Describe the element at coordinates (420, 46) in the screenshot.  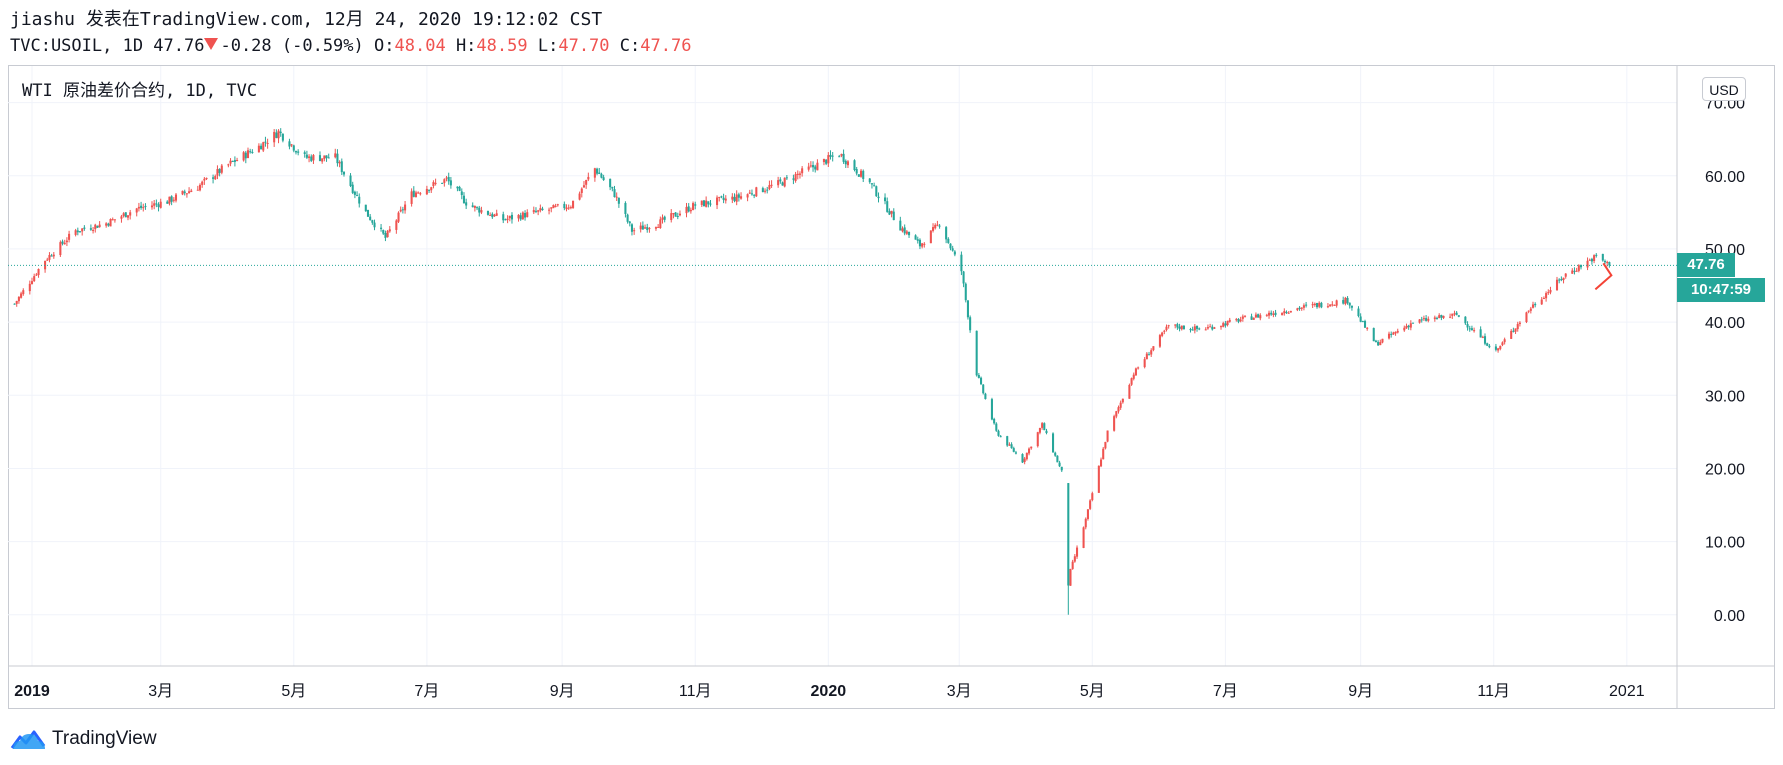
I see `open-value: 48.04` at that location.